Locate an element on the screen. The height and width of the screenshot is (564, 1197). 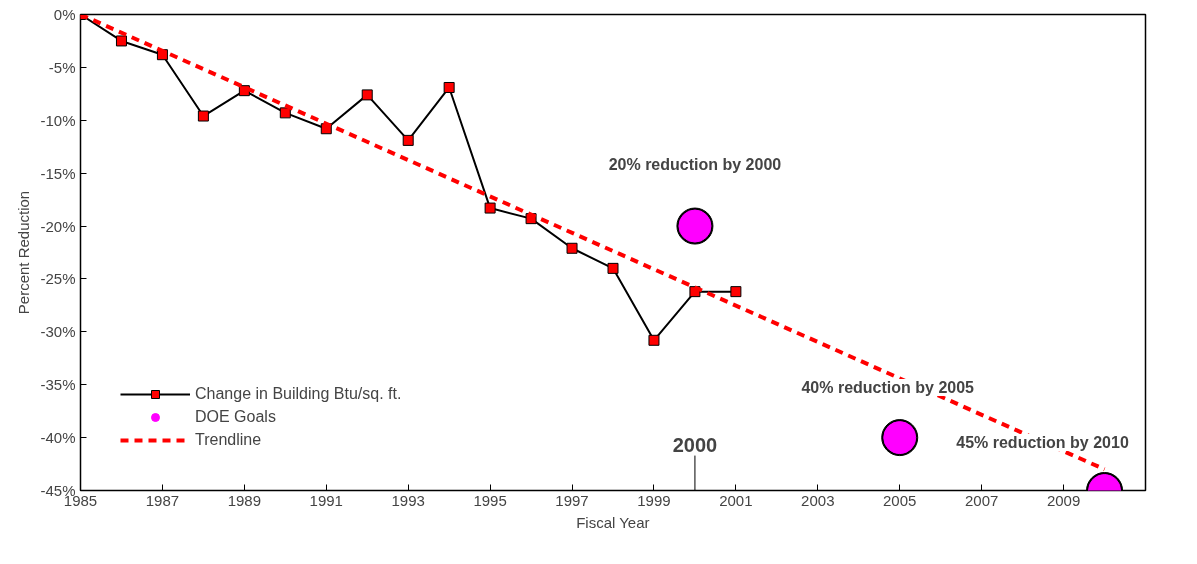
x-tick-label: 2001 is located at coordinates (736, 500).